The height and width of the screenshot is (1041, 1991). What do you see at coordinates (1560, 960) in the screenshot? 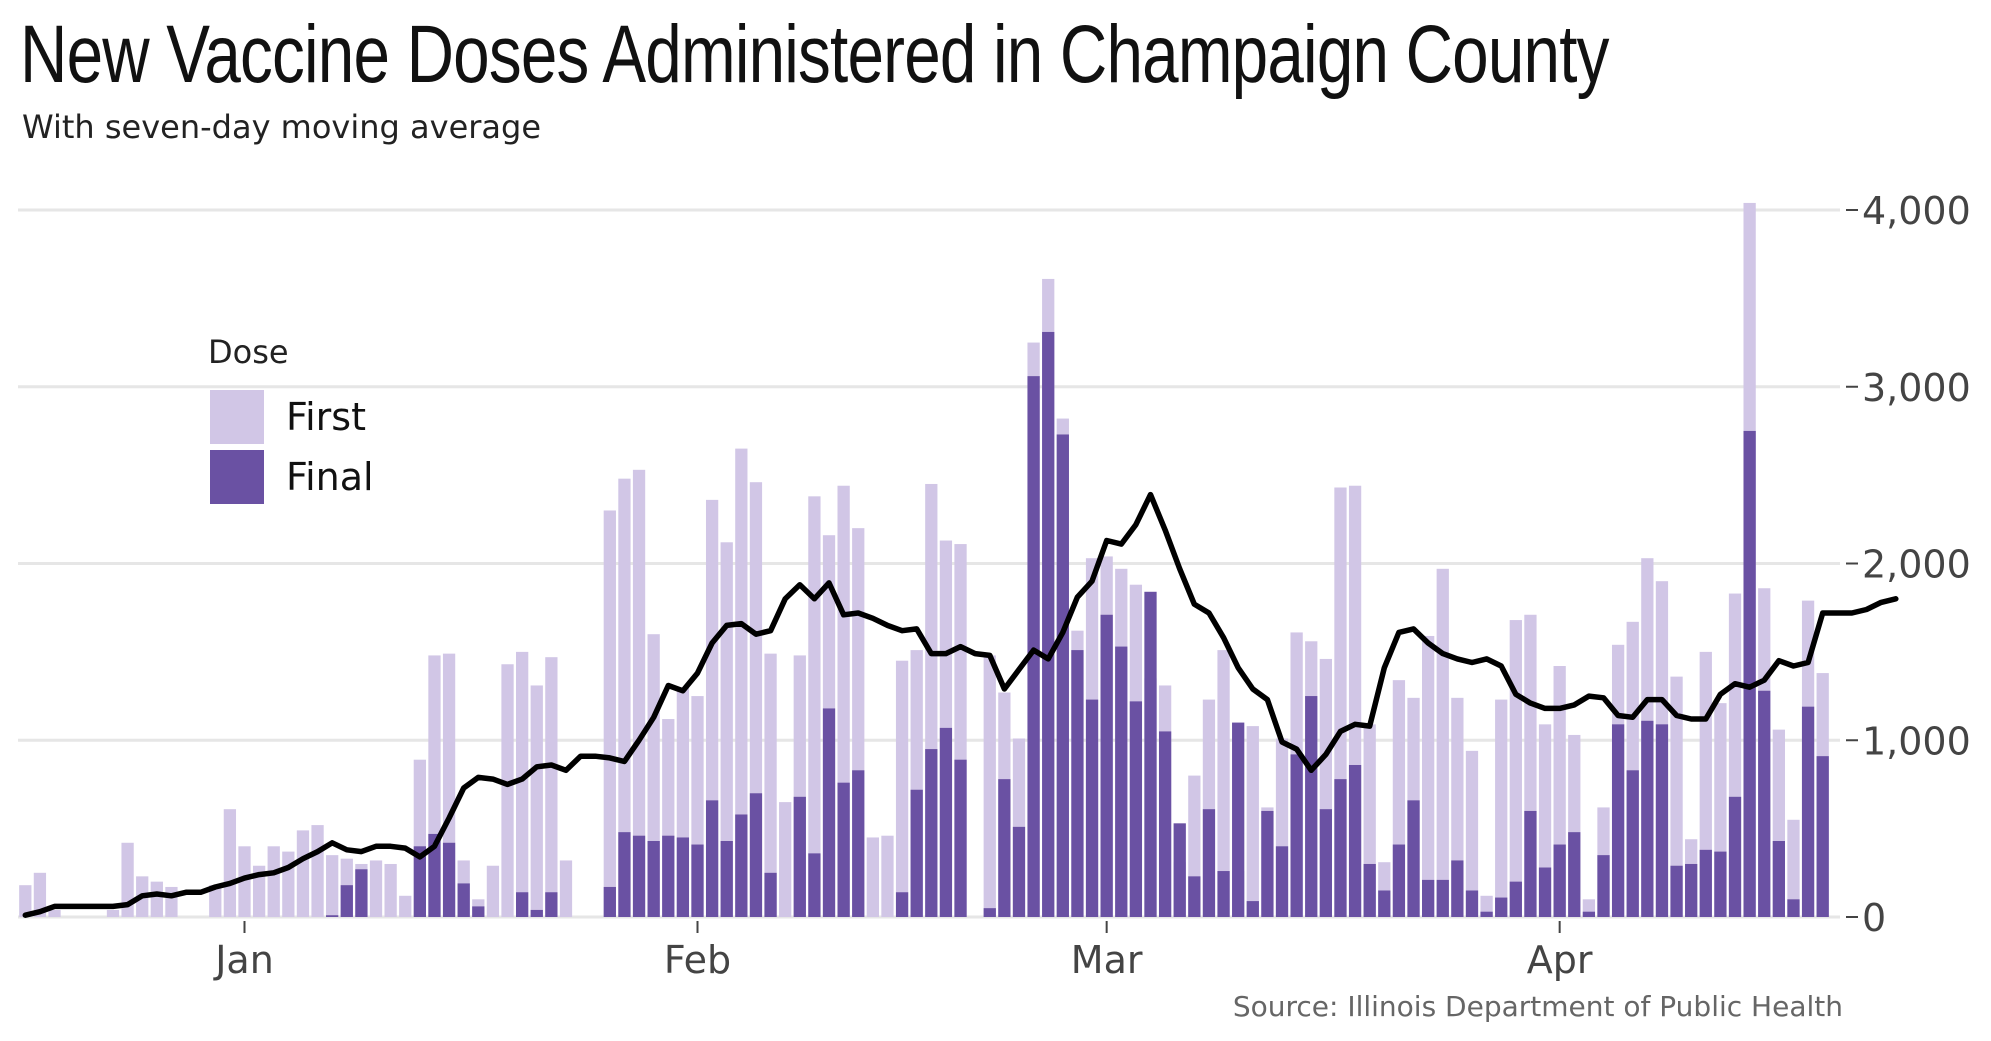
I see `x-tick-label: Apr` at bounding box center [1560, 960].